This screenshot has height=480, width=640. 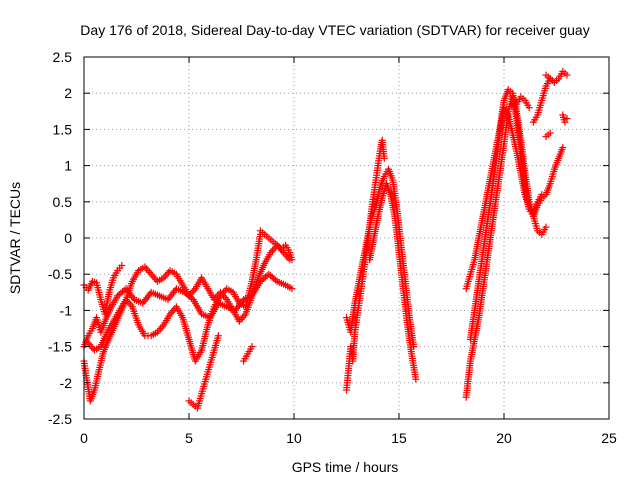 What do you see at coordinates (63, 129) in the screenshot?
I see `y-tick-label: 1.5` at bounding box center [63, 129].